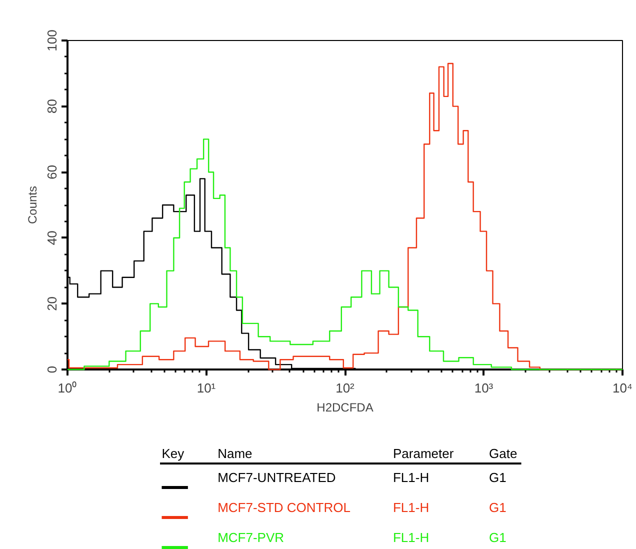  Describe the element at coordinates (173, 453) in the screenshot. I see `text: Key` at that location.